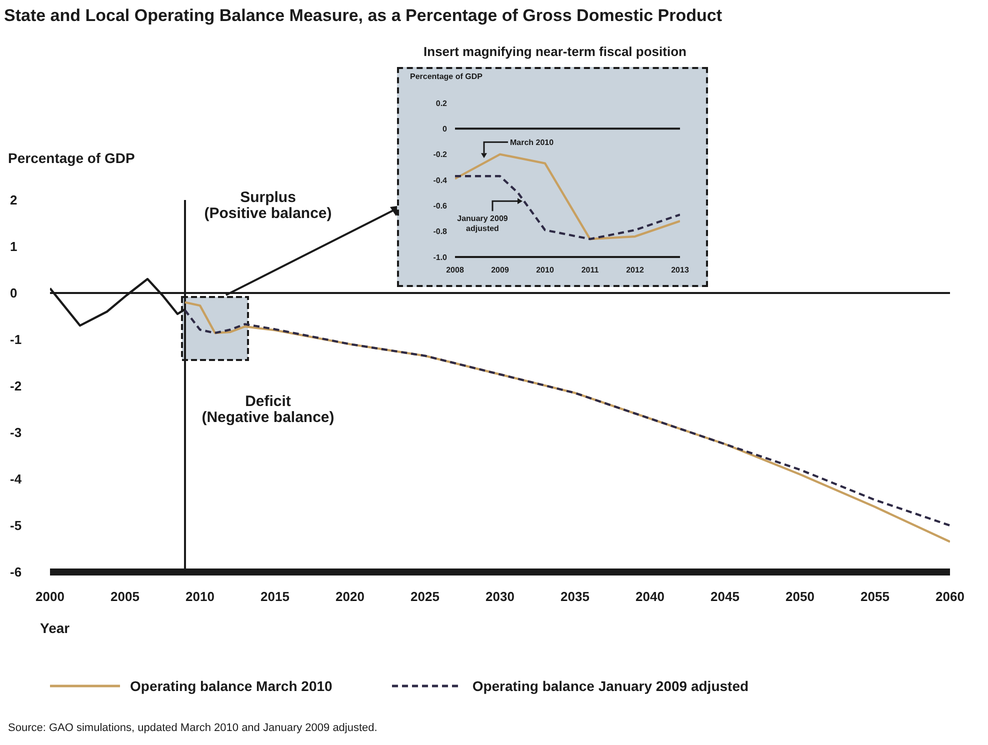 This screenshot has width=988, height=745. Describe the element at coordinates (425, 596) in the screenshot. I see `x-tick-label: 2025` at that location.